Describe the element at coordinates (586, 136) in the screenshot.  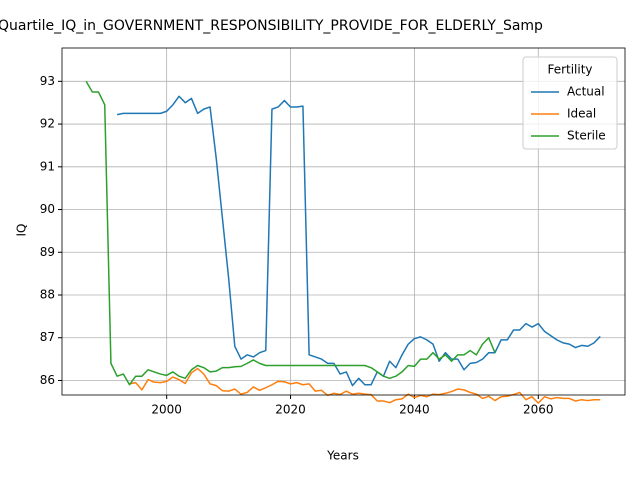
I see `legend-label: Sterile` at that location.